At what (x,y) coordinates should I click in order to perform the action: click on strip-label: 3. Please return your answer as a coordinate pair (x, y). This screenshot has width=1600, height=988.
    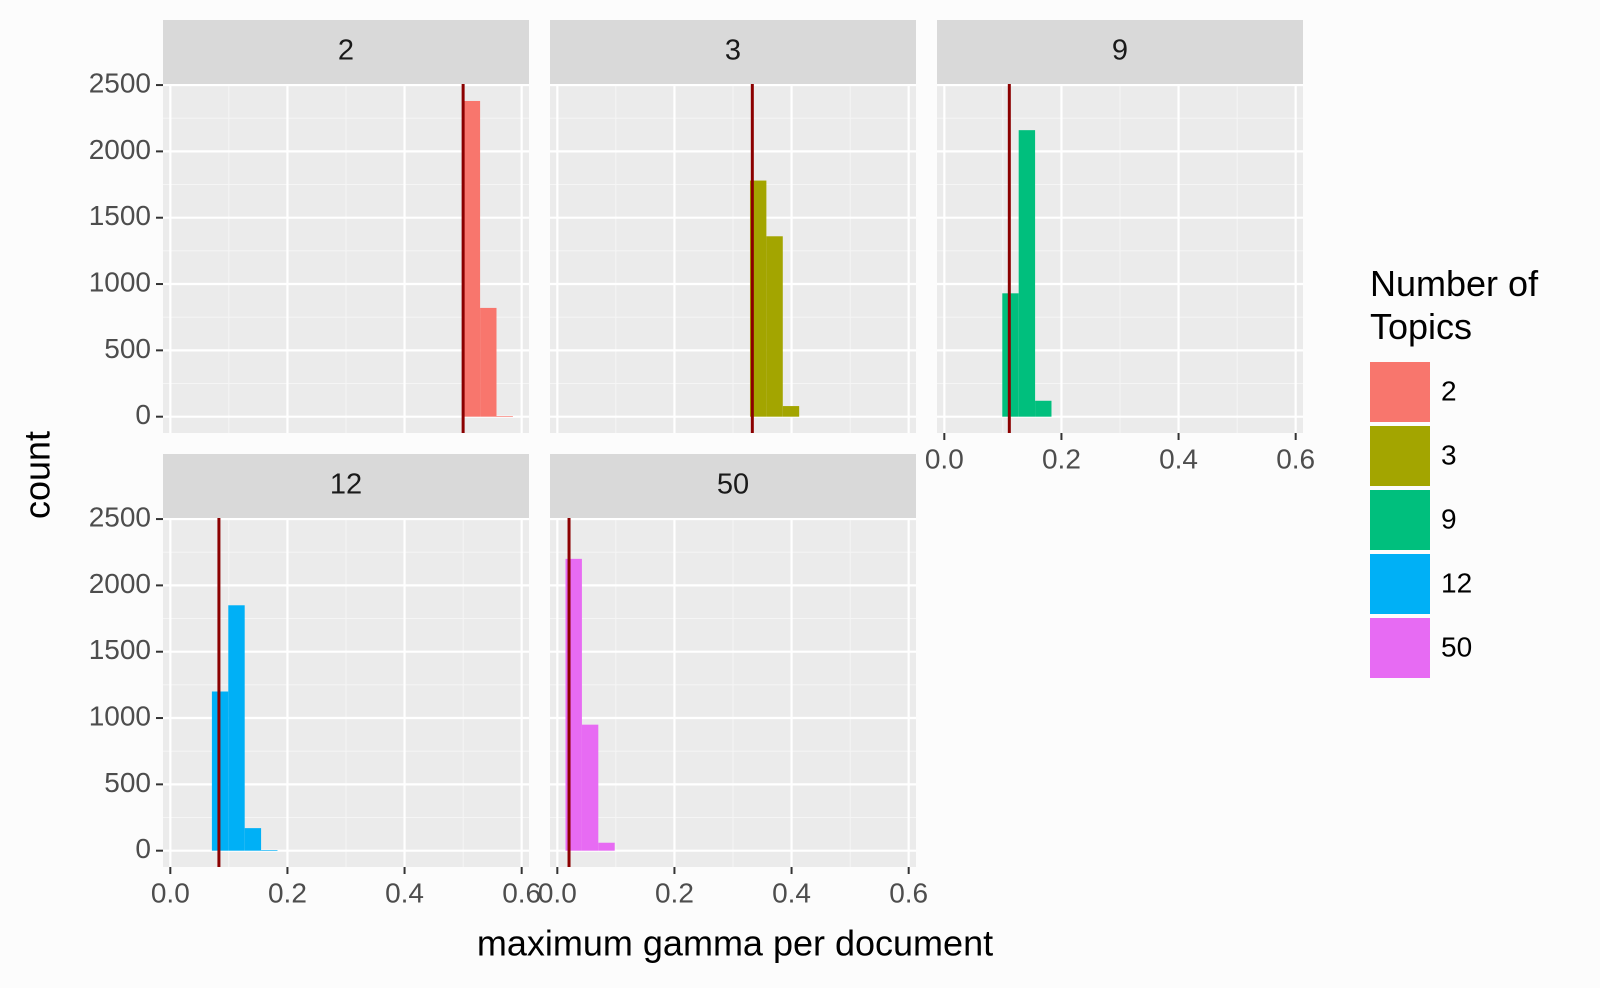
    Looking at the image, I should click on (733, 51).